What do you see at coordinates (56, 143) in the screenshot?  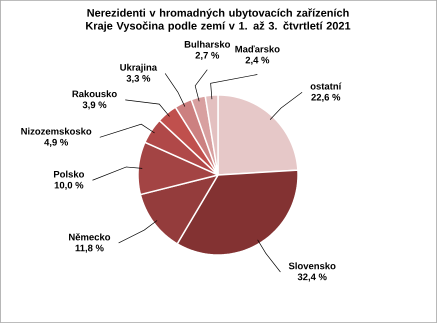 I see `data-label: 4,9 %` at bounding box center [56, 143].